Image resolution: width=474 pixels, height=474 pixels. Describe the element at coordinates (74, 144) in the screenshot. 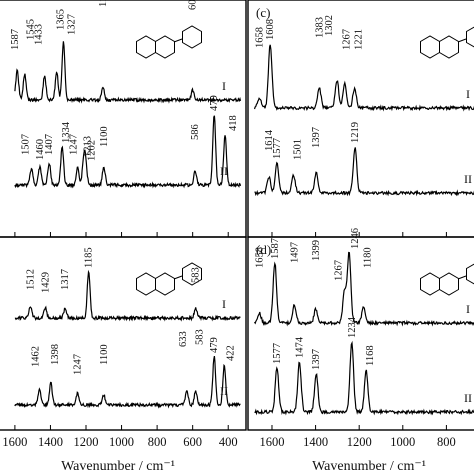

I see `peak-label: 1247` at that location.